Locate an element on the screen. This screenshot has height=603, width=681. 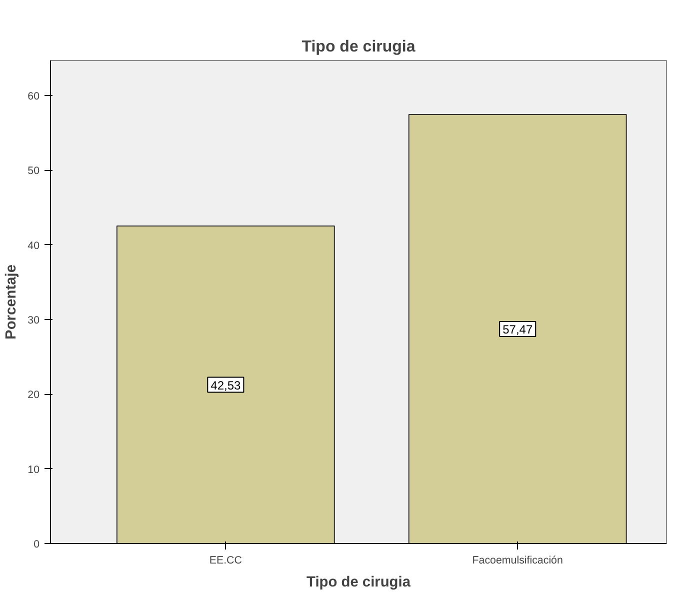
y-tick-label: 60 is located at coordinates (34, 96).